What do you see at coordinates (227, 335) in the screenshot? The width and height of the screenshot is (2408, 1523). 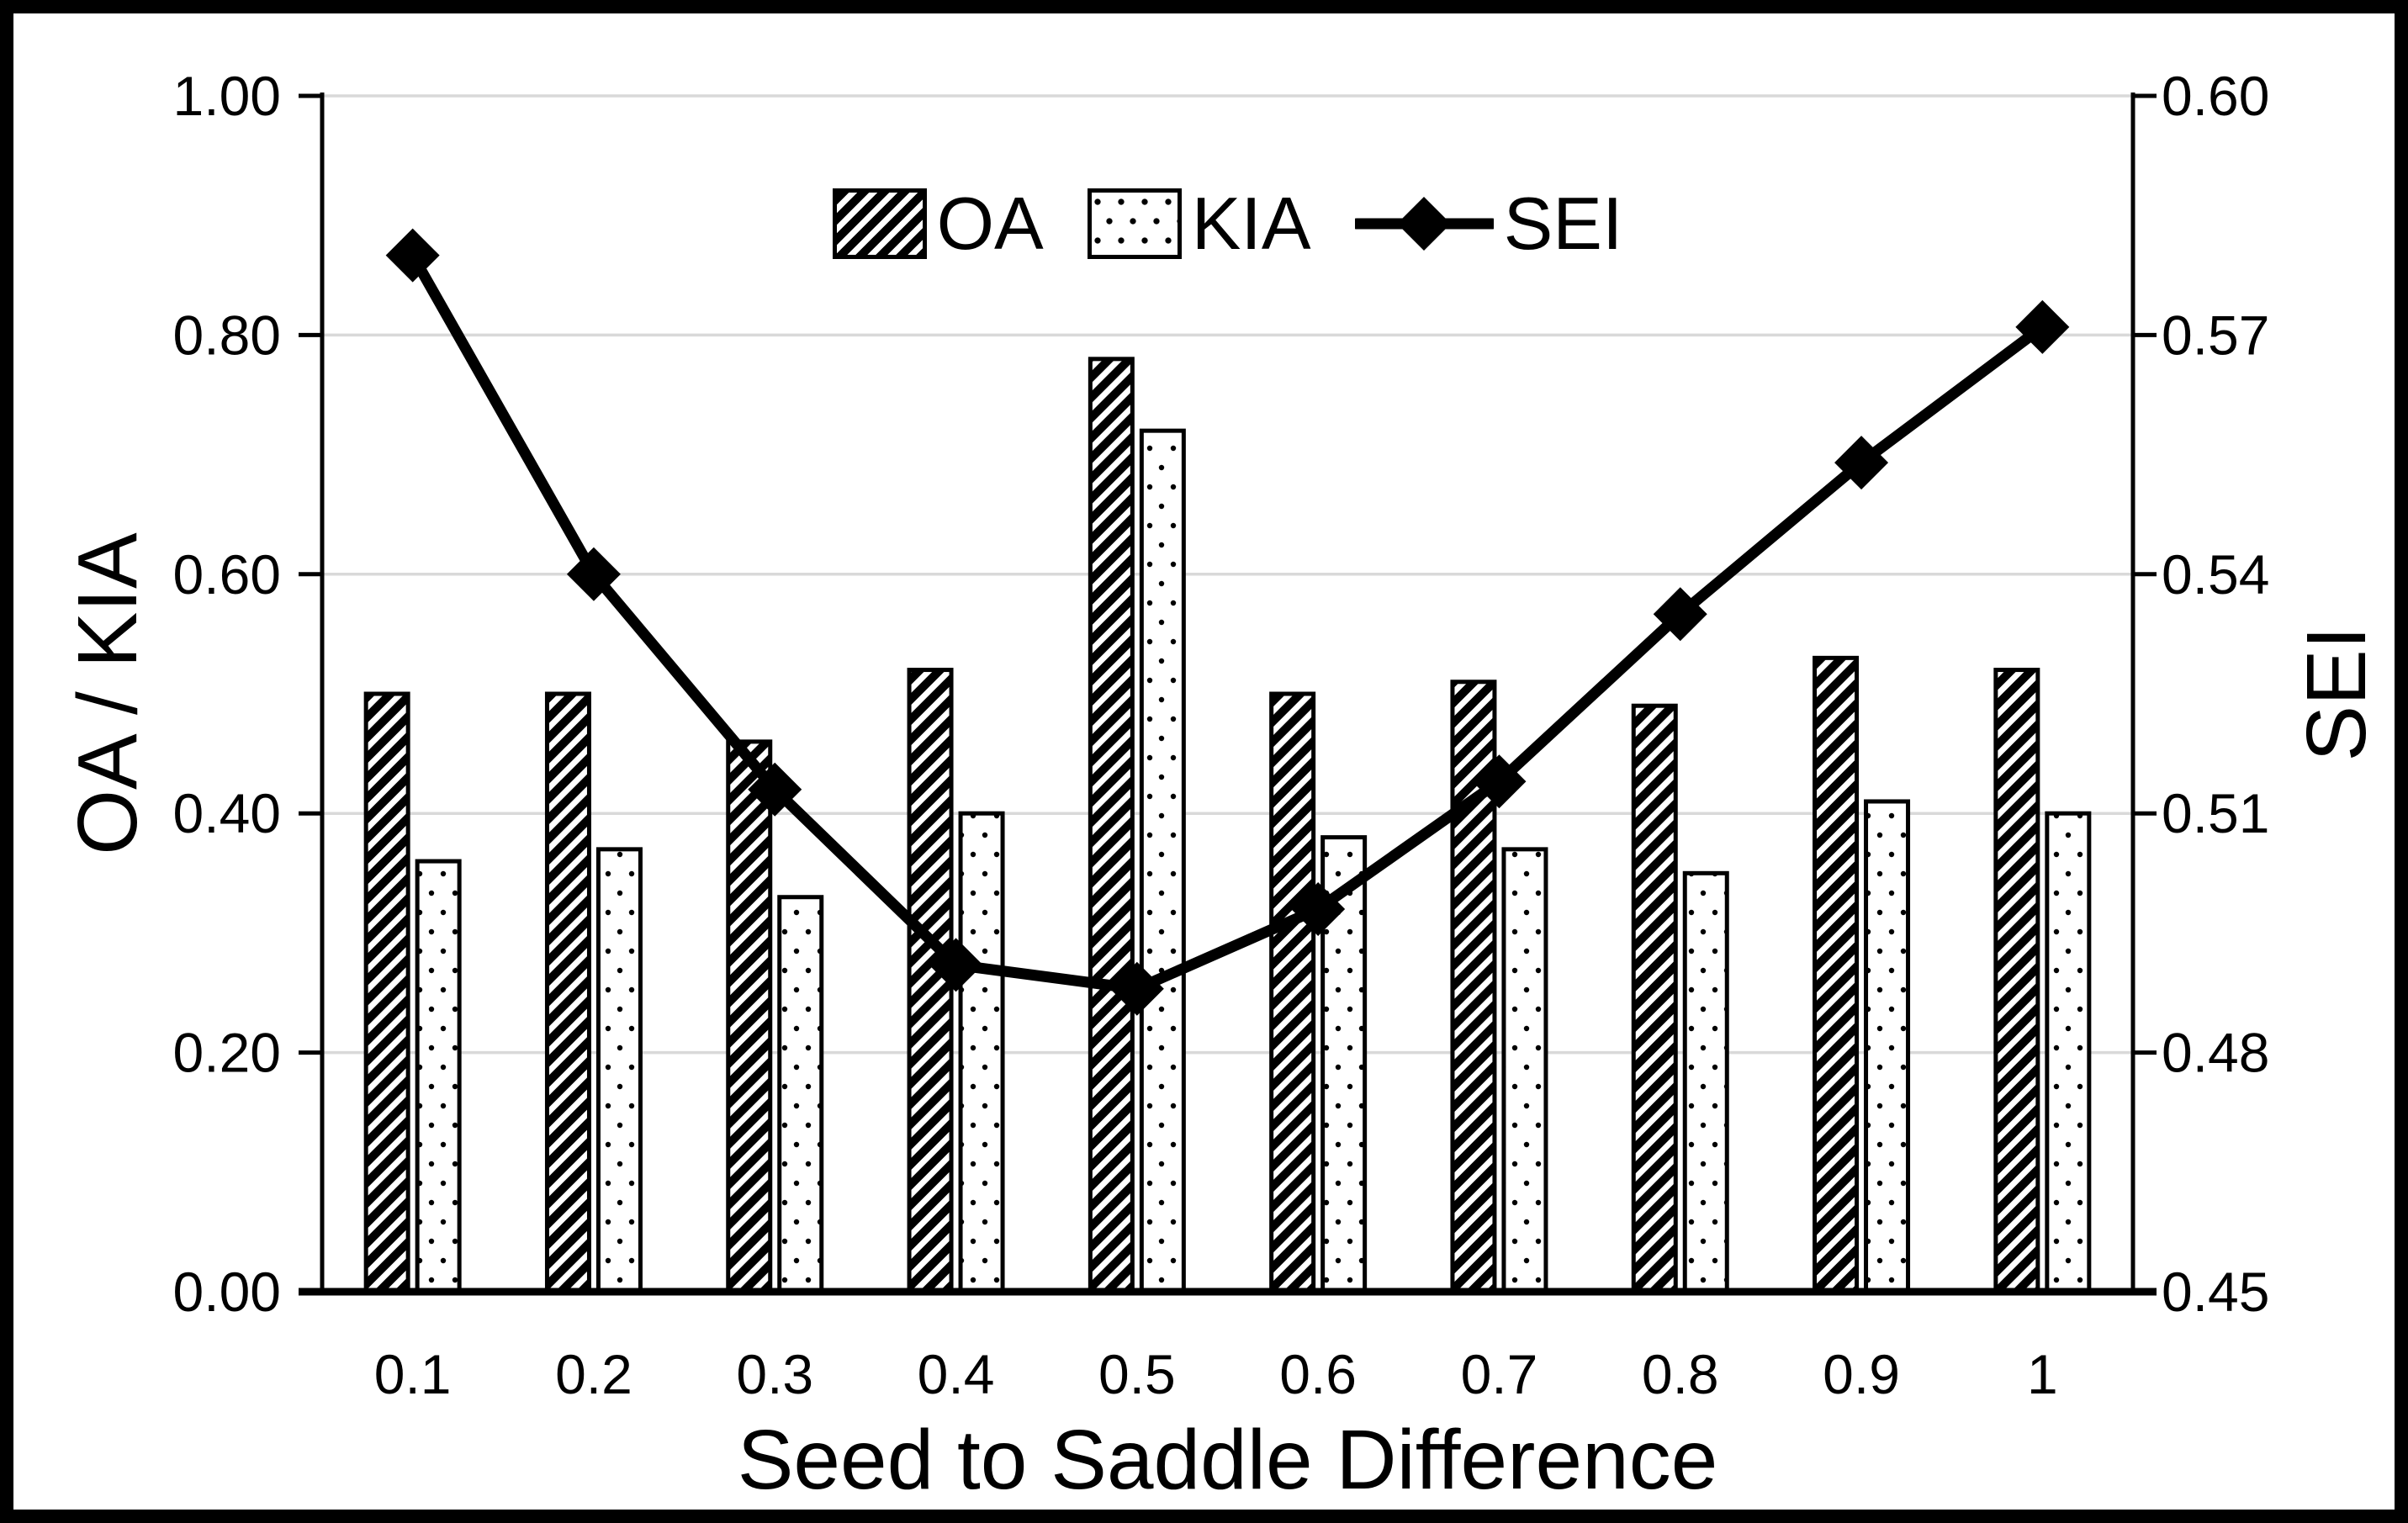 I see `left-axis-tick-label: 0.80` at bounding box center [227, 335].